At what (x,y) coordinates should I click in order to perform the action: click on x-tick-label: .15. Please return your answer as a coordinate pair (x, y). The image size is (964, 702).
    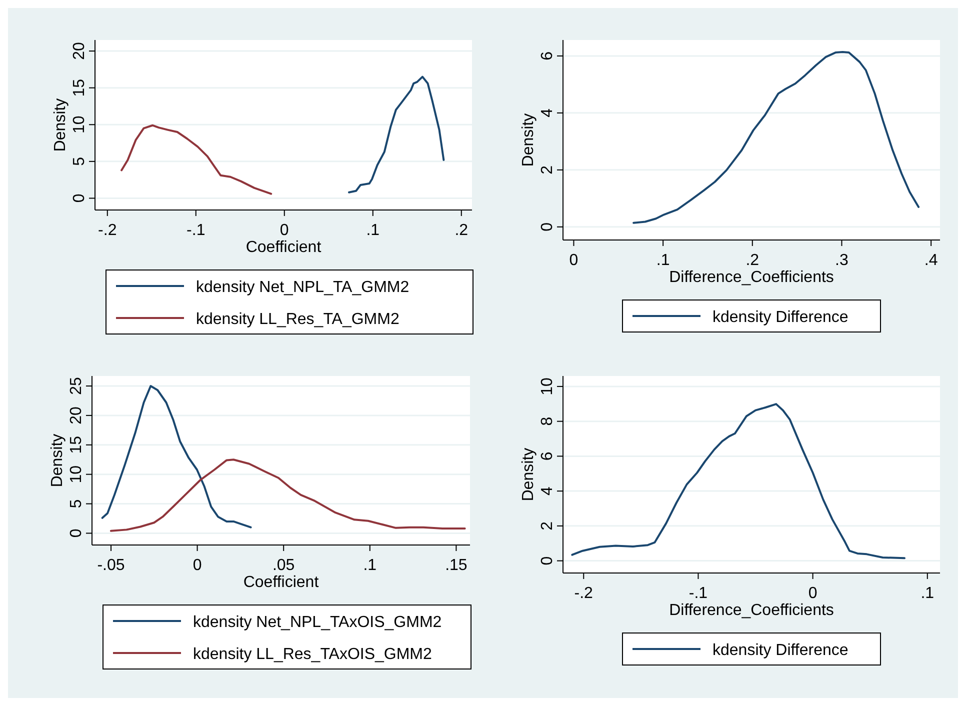
    Looking at the image, I should click on (456, 565).